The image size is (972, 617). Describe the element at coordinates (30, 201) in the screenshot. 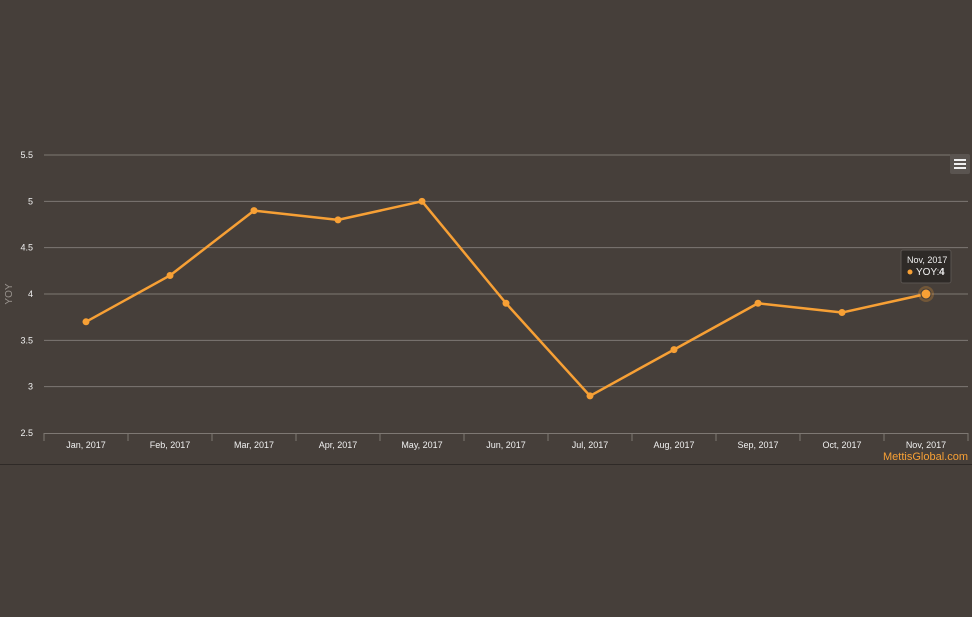

I see `y-tick-label: 5` at that location.